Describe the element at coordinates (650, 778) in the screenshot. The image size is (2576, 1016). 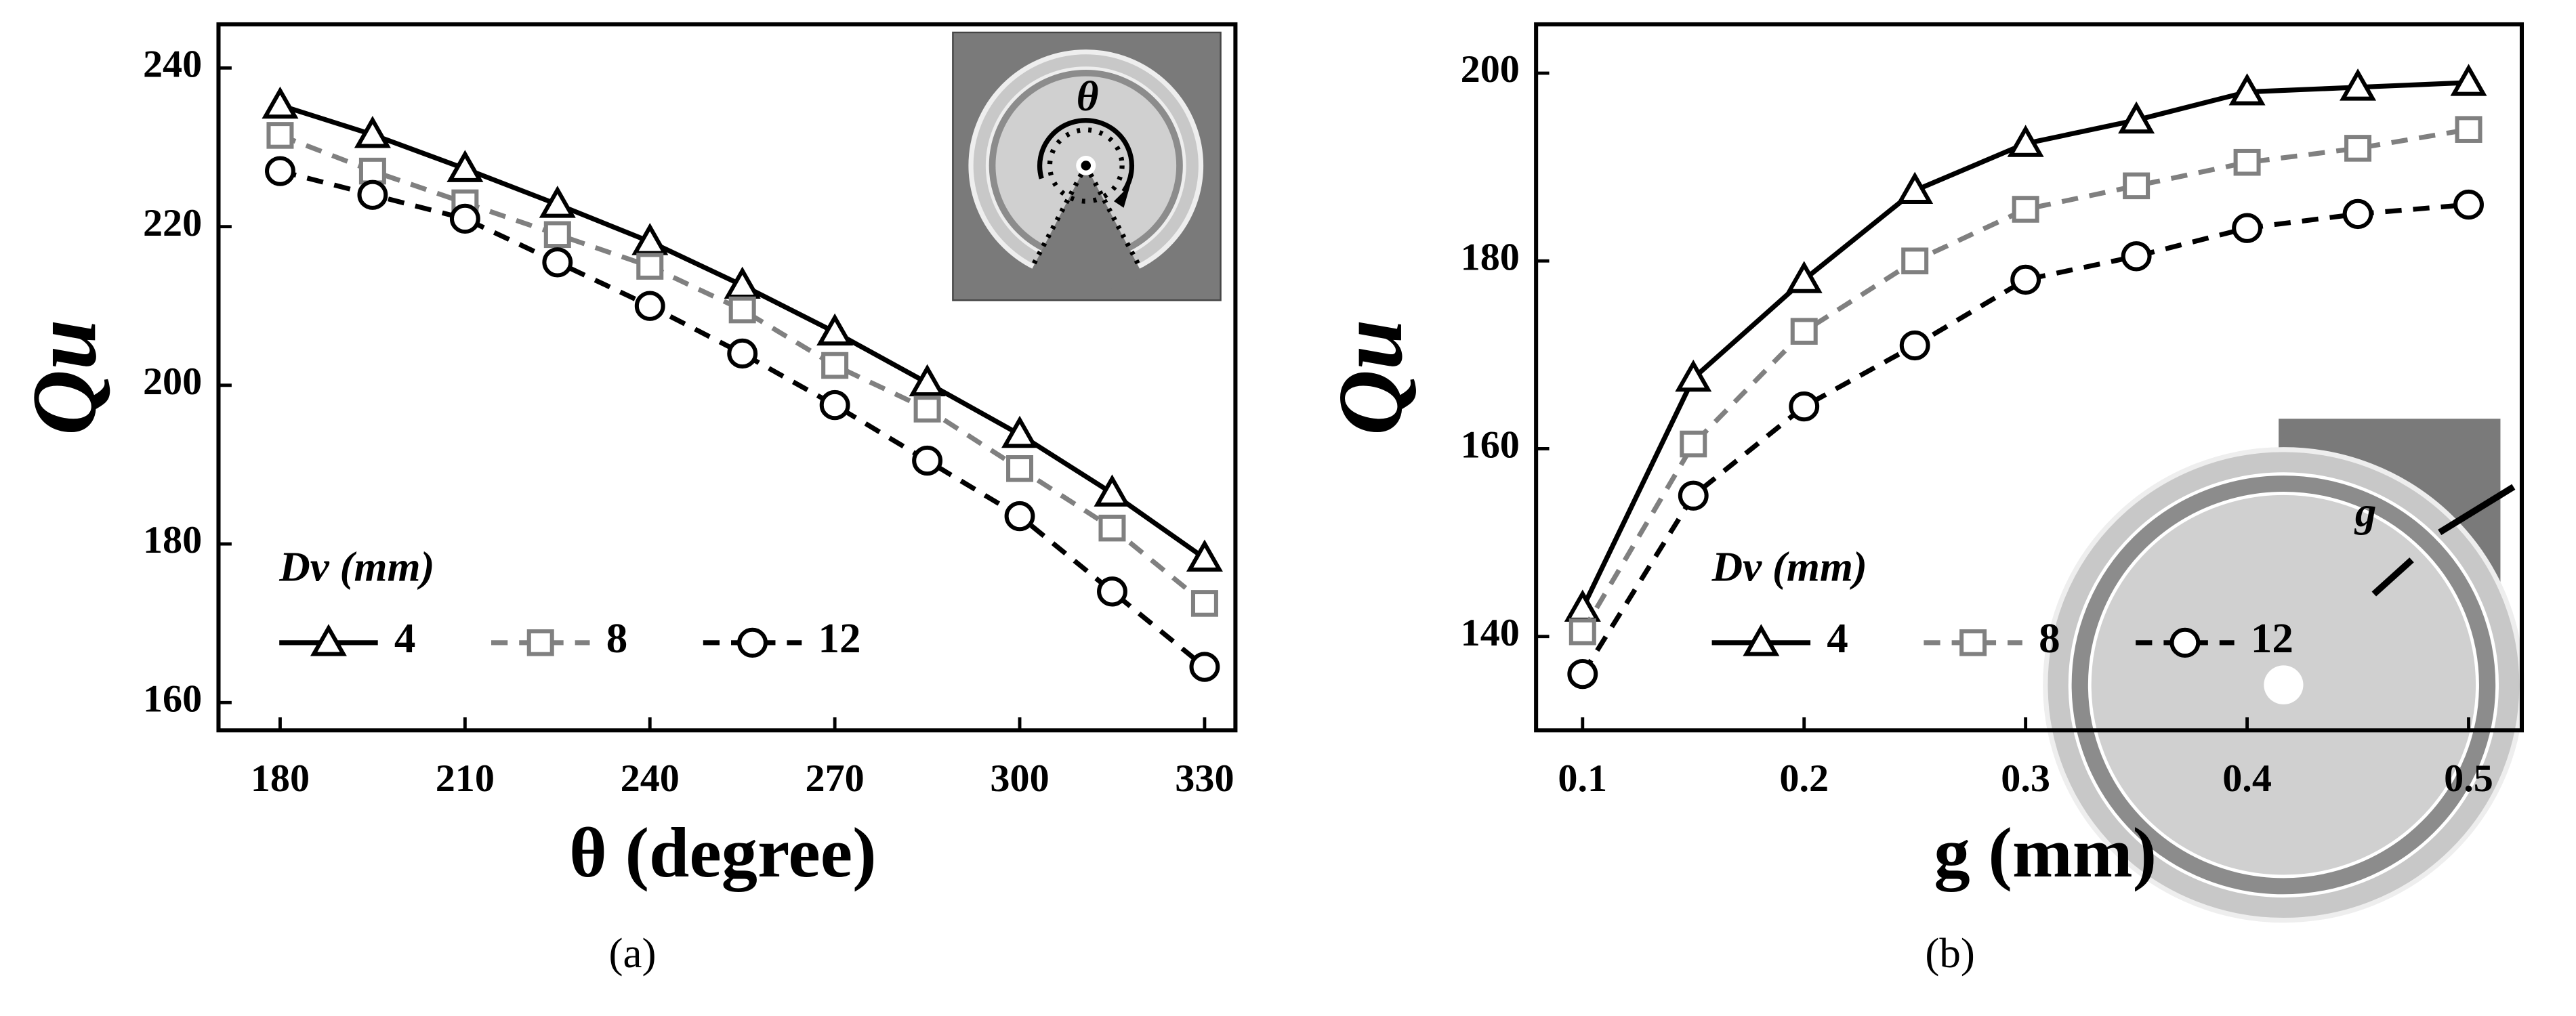
I see `x-tick-label: 240` at that location.